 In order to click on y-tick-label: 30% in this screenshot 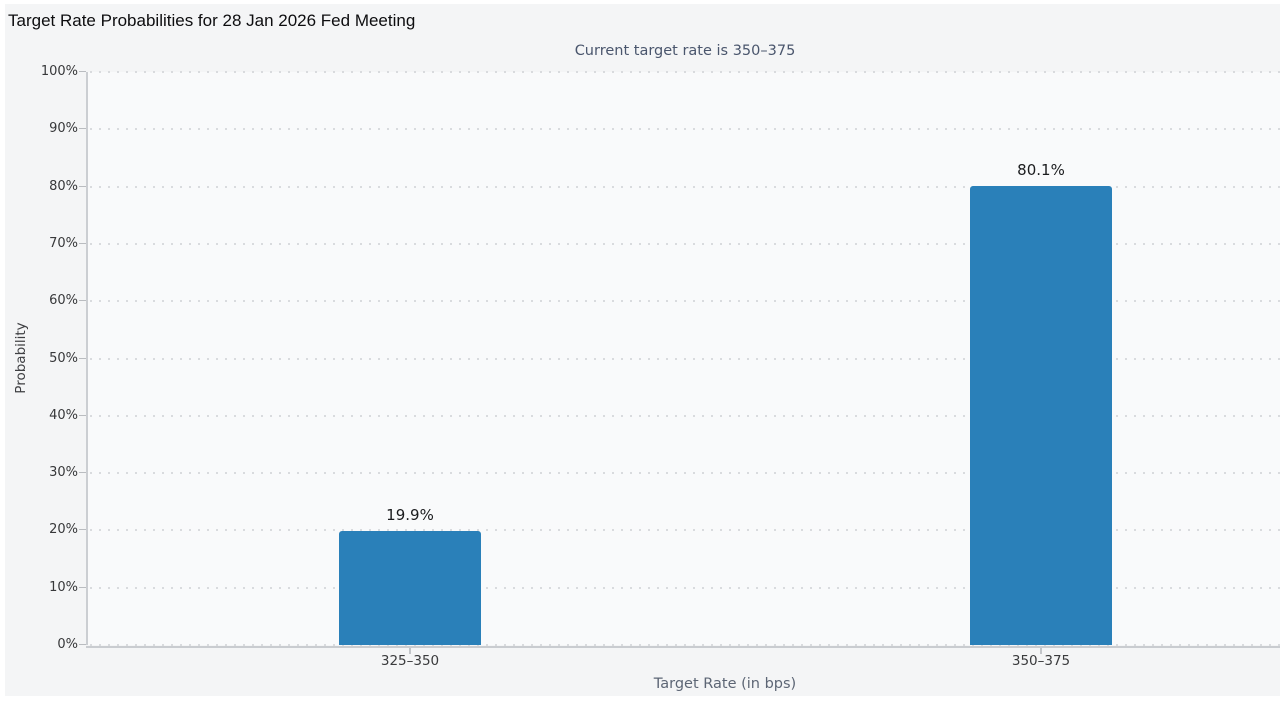, I will do `click(63, 473)`.